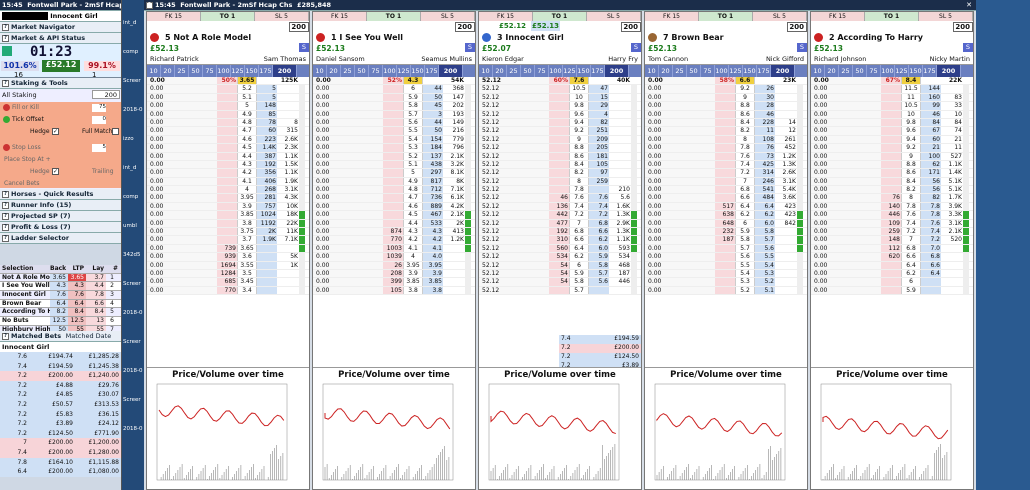 This screenshot has height=490, width=1030. Describe the element at coordinates (228, 240) in the screenshot. I see `ladder-row: 0.00 3.7 1.9K 7.1K` at that location.